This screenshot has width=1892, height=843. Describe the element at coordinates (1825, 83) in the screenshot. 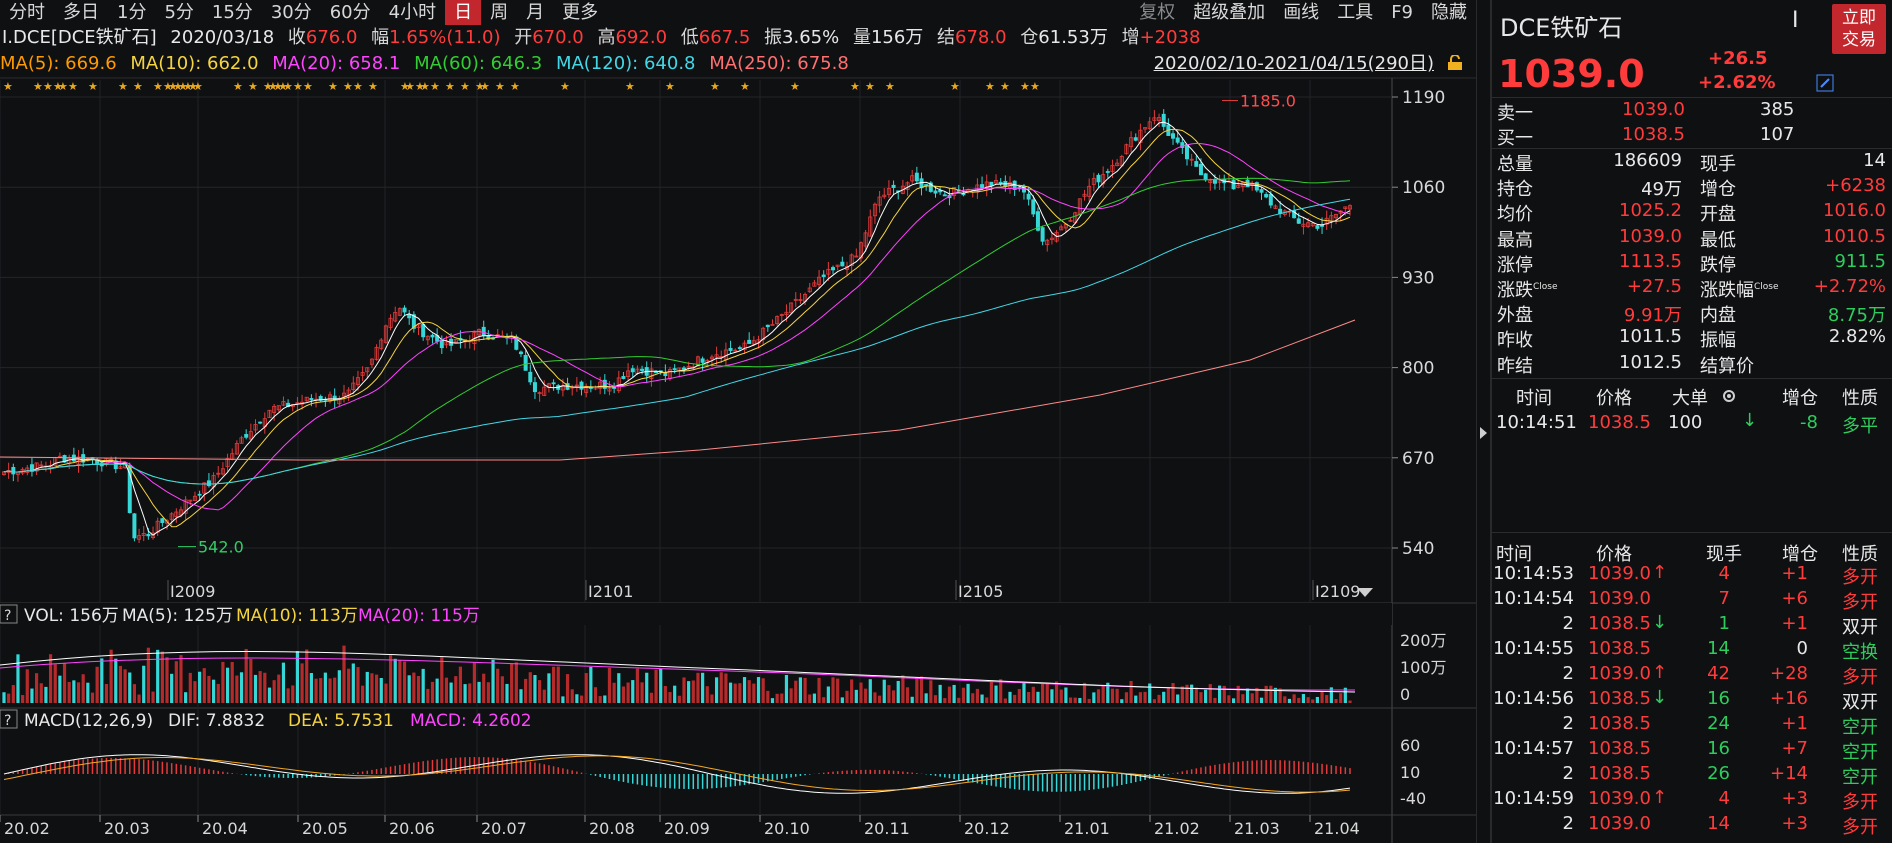

I see `edit-icon` at that location.